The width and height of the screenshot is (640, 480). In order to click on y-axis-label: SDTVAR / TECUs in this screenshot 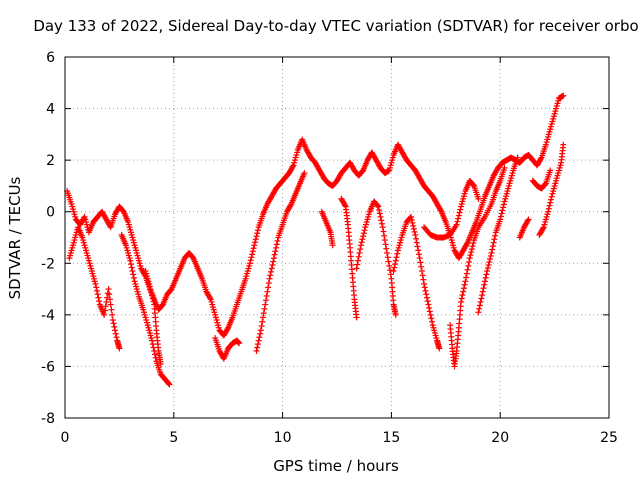, I will do `click(15, 237)`.